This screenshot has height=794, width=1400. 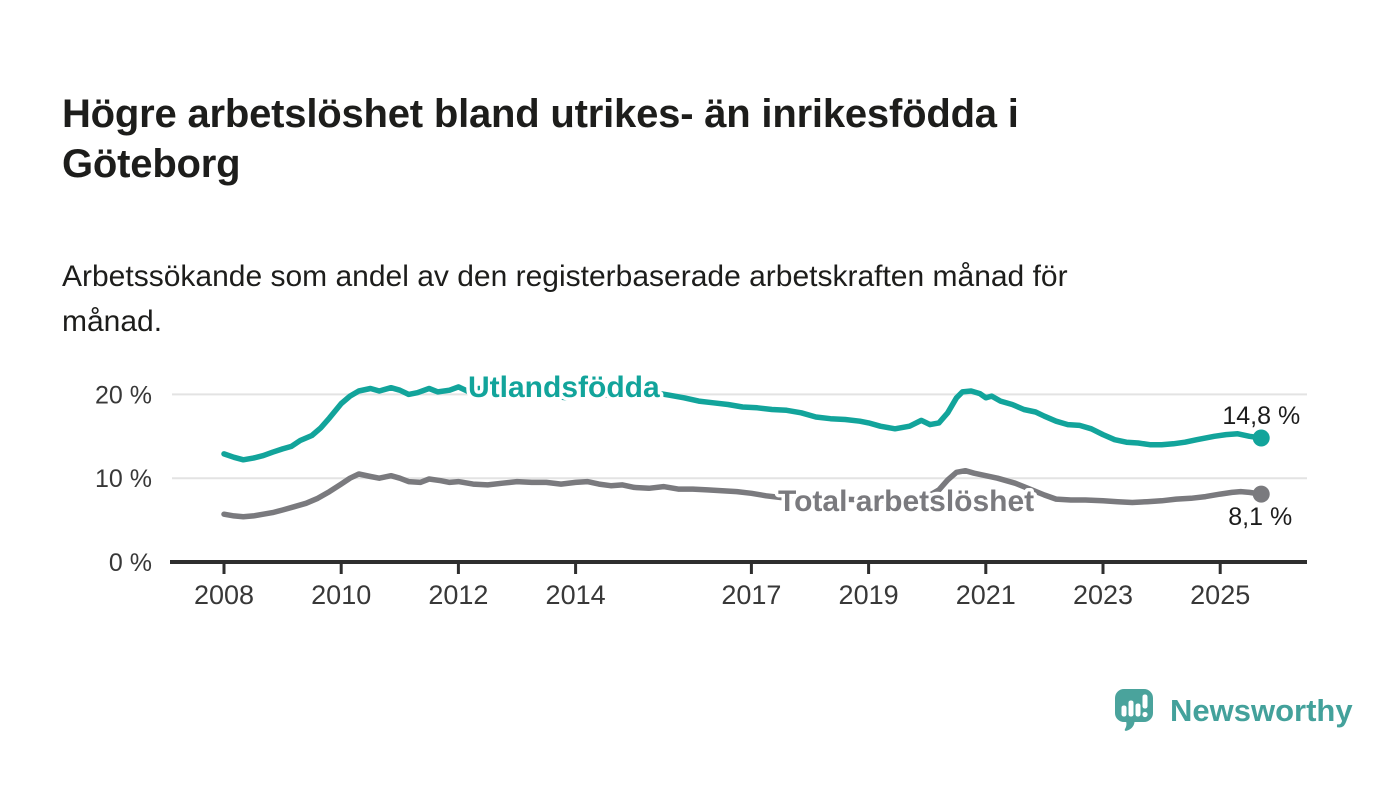 What do you see at coordinates (1220, 595) in the screenshot?
I see `x-tick-label-2025: 2025` at bounding box center [1220, 595].